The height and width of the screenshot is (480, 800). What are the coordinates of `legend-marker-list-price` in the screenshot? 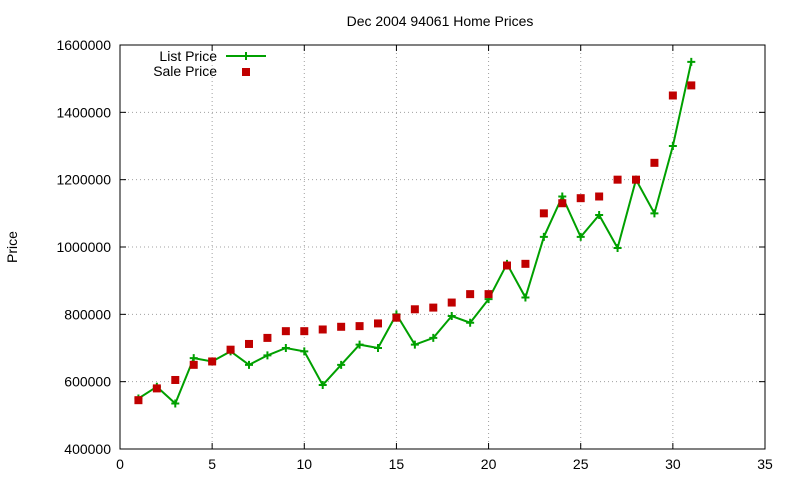 It's located at (246, 56).